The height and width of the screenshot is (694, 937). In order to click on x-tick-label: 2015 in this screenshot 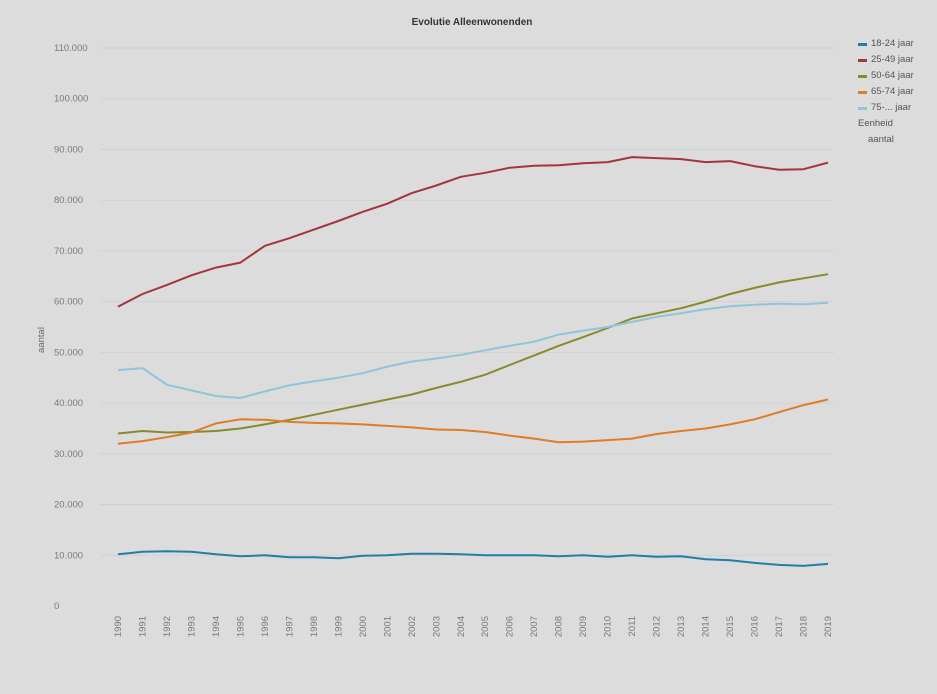, I will do `click(730, 626)`.